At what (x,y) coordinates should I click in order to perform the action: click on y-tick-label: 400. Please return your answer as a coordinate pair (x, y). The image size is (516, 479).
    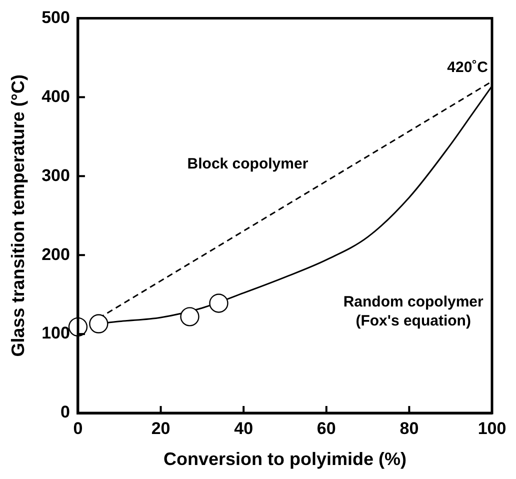
    Looking at the image, I should click on (56, 96).